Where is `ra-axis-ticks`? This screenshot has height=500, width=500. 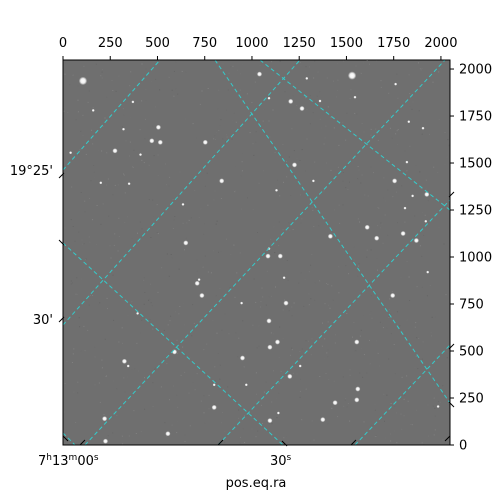
ra-axis-ticks is located at coordinates (256, 441).